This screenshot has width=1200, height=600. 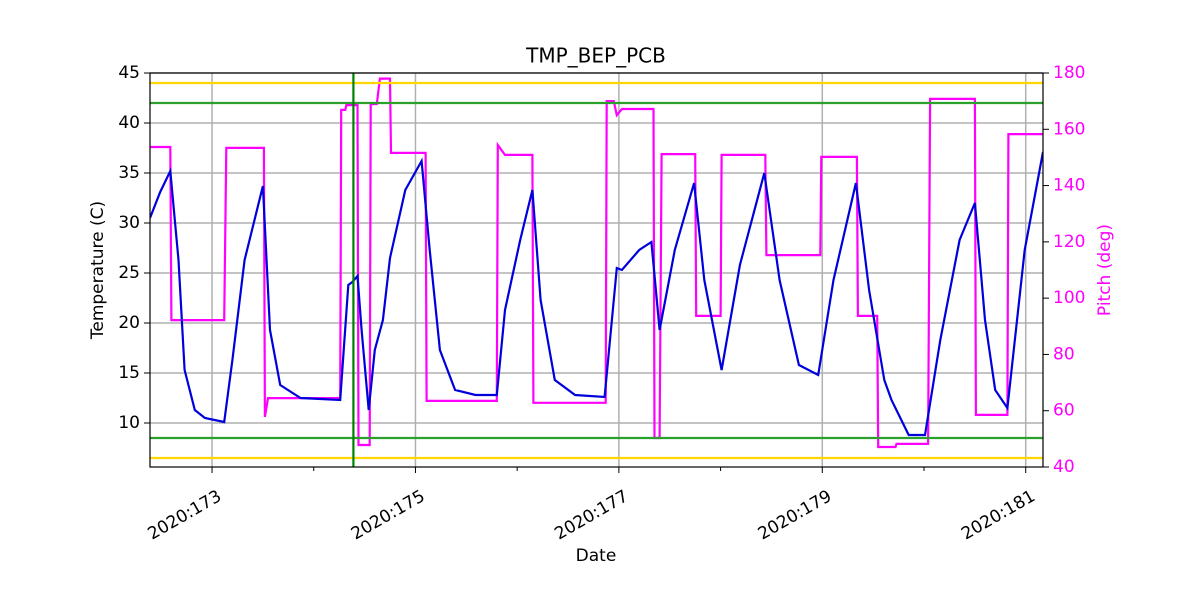 What do you see at coordinates (596, 556) in the screenshot?
I see `x-axis-label: Date` at bounding box center [596, 556].